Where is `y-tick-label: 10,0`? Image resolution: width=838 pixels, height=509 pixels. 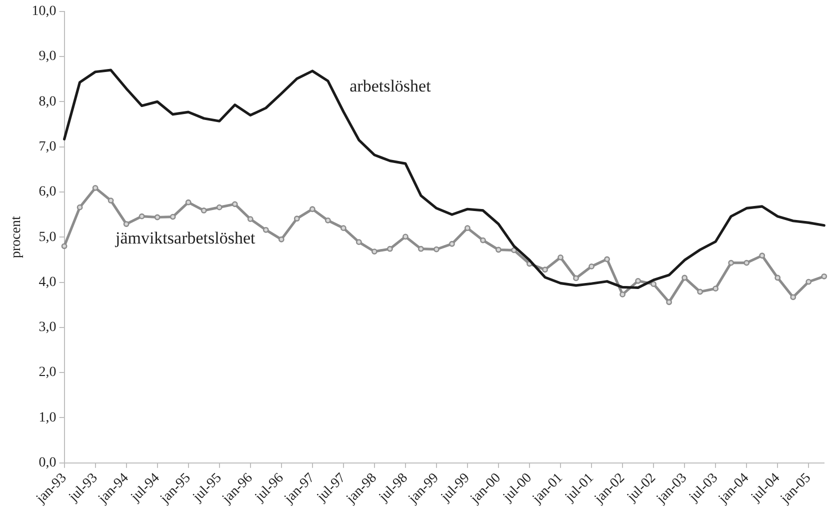 y-tick-label: 10,0 is located at coordinates (44, 12).